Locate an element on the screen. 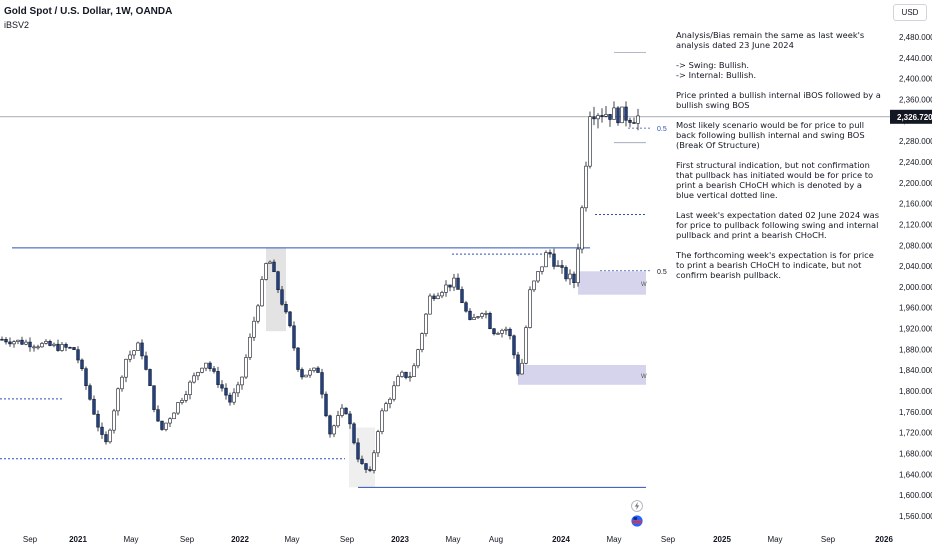 The image size is (932, 550). lightning-icon is located at coordinates (637, 506).